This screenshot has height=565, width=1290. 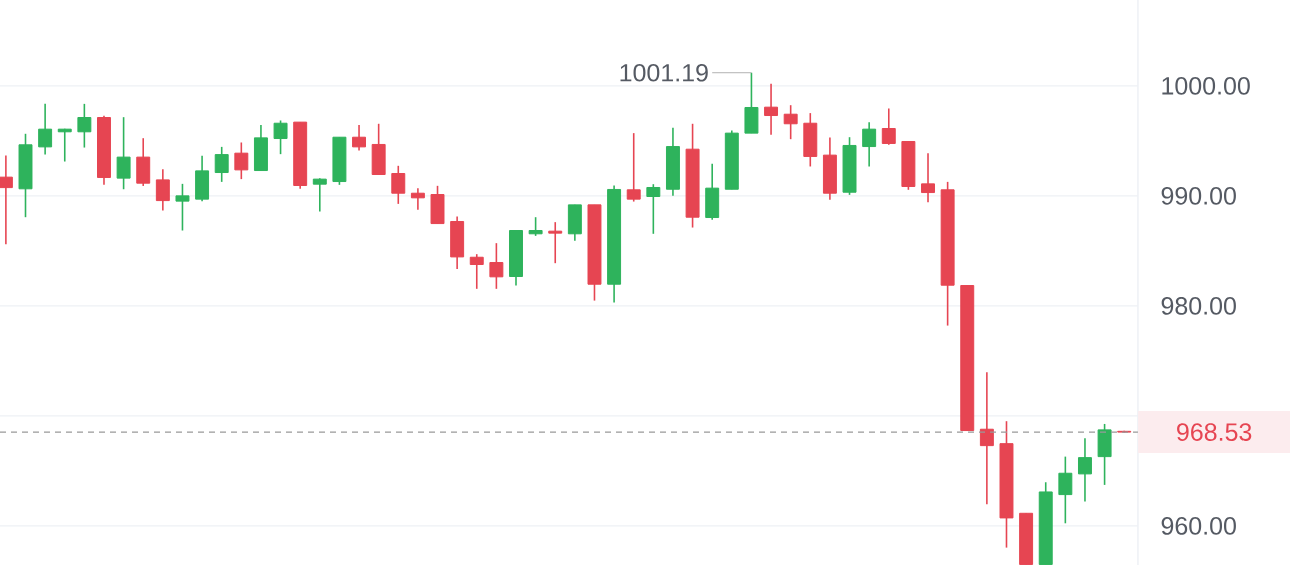 What do you see at coordinates (1198, 196) in the screenshot?
I see `y-tick-label: 990.00` at bounding box center [1198, 196].